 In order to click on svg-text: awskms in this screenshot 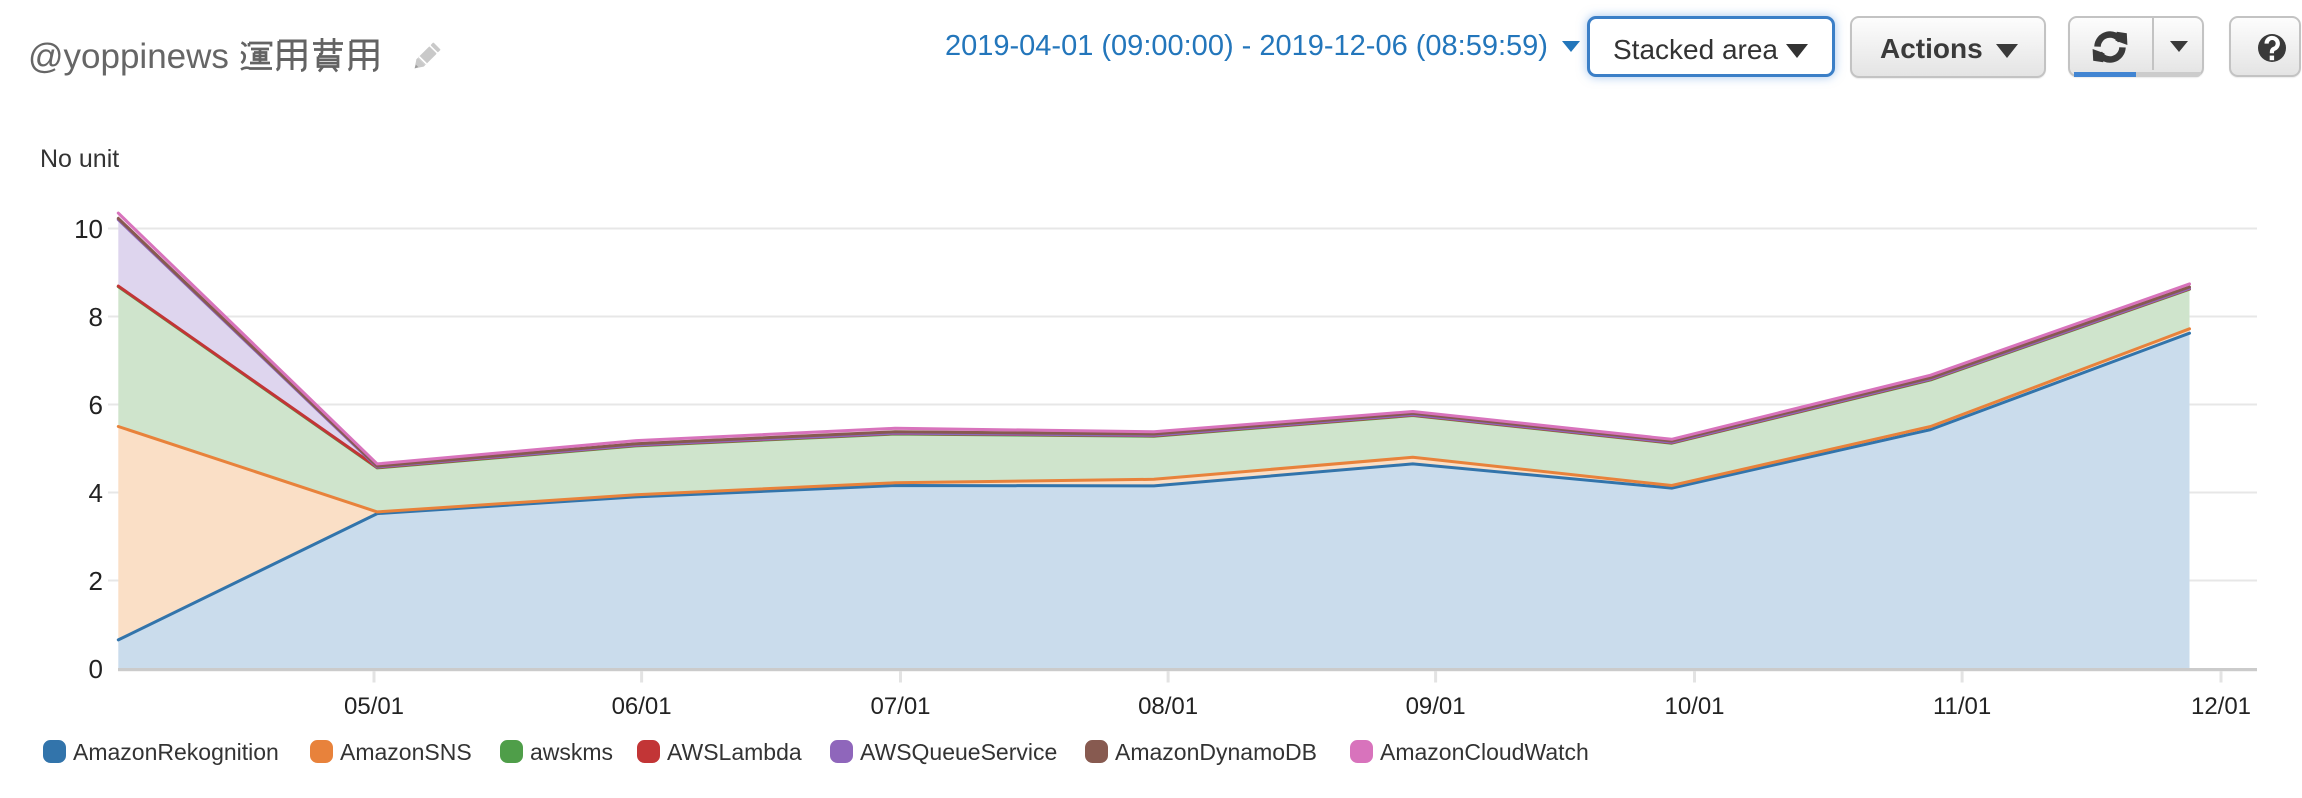, I will do `click(571, 752)`.